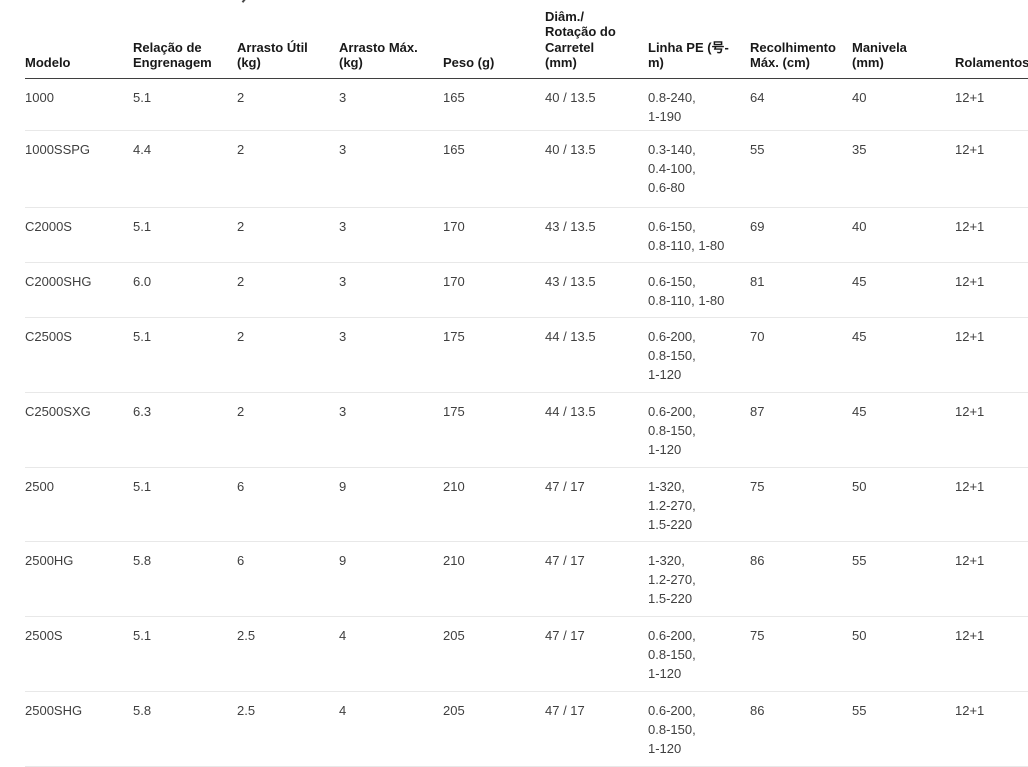 This screenshot has width=1028, height=767. Describe the element at coordinates (991, 39) in the screenshot. I see `header-rolamentos: Rolamentos` at that location.